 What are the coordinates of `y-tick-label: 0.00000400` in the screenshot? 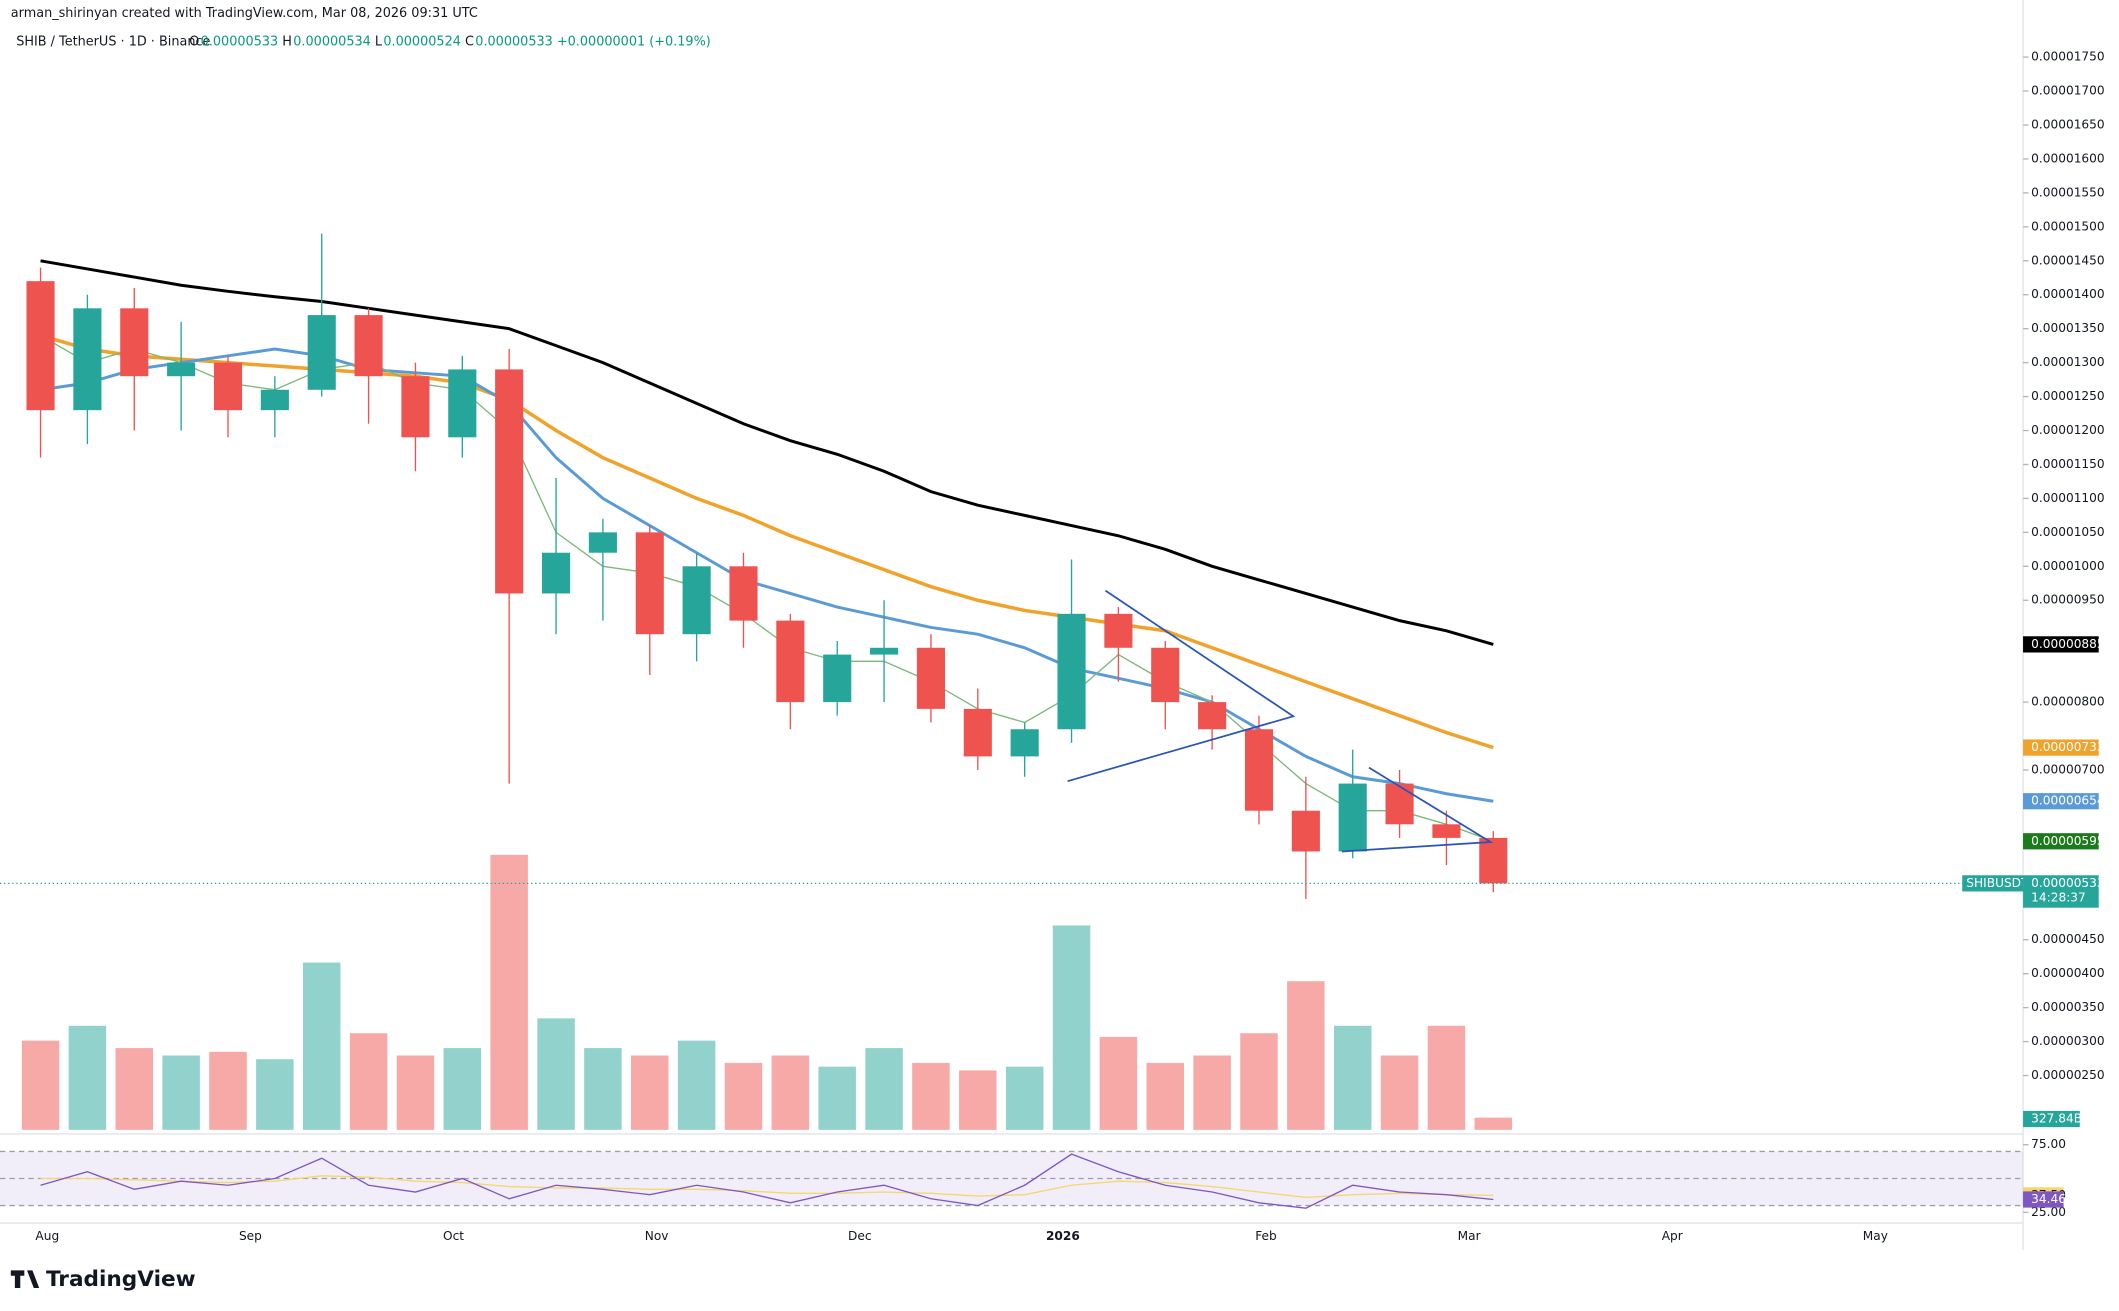 It's located at (2067, 973).